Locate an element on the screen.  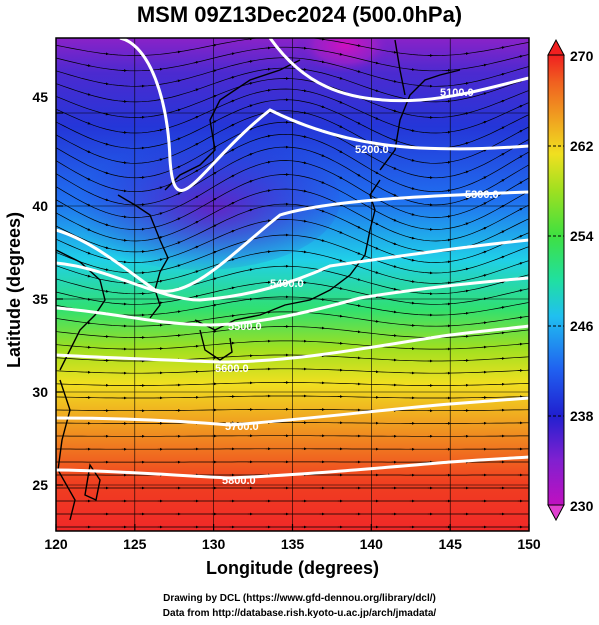
y-tick-35: 35 is located at coordinates (40, 299).